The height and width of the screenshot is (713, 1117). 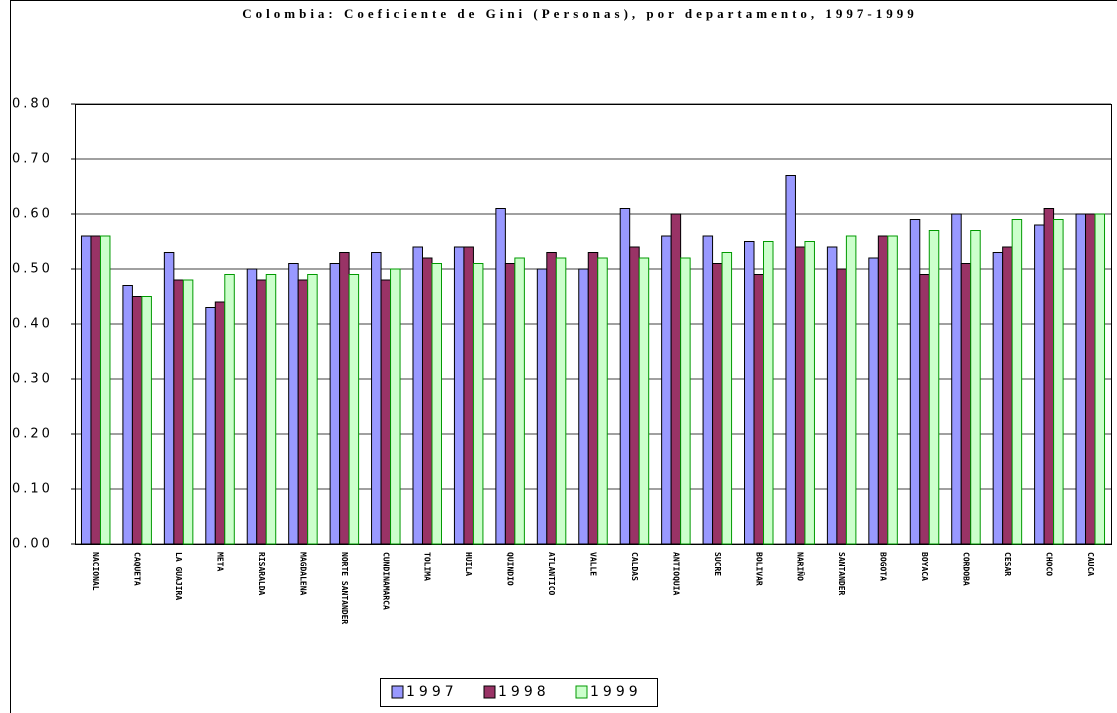 I want to click on x-tick-label: NORTE SANTANDER, so click(x=344, y=588).